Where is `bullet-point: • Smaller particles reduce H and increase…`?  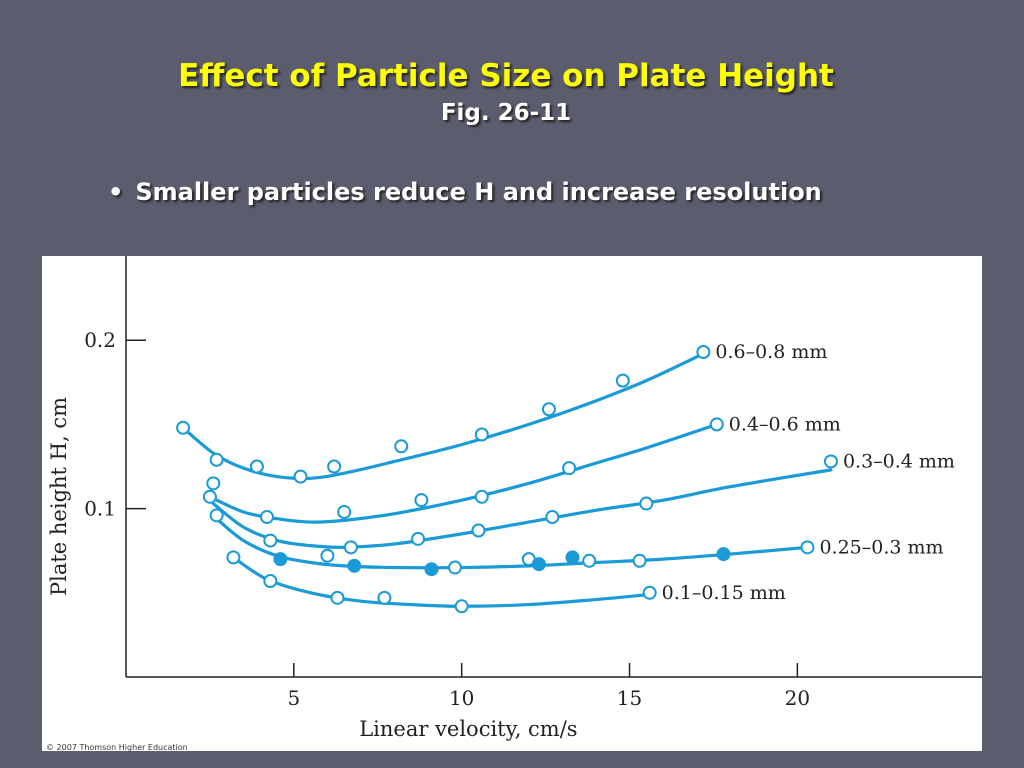
bullet-point: • Smaller particles reduce H and increase… is located at coordinates (465, 192).